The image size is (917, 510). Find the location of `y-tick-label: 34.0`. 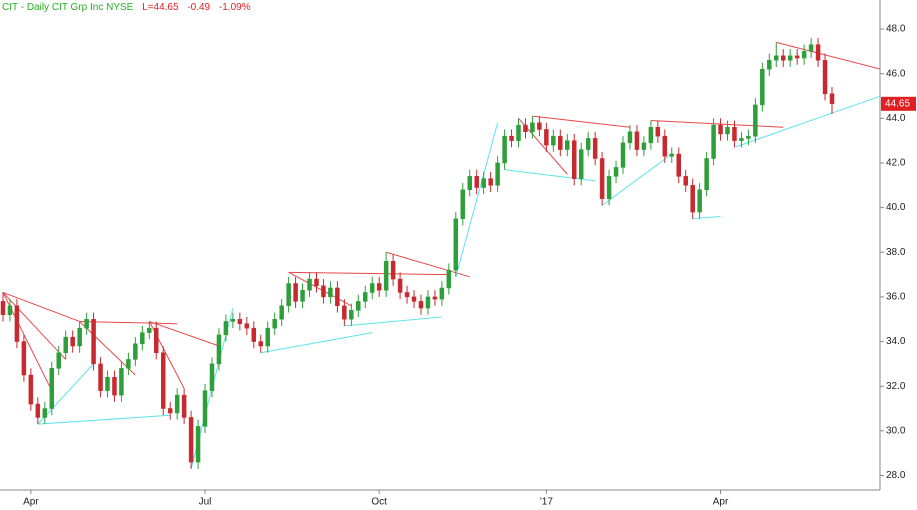

y-tick-label: 34.0 is located at coordinates (896, 341).